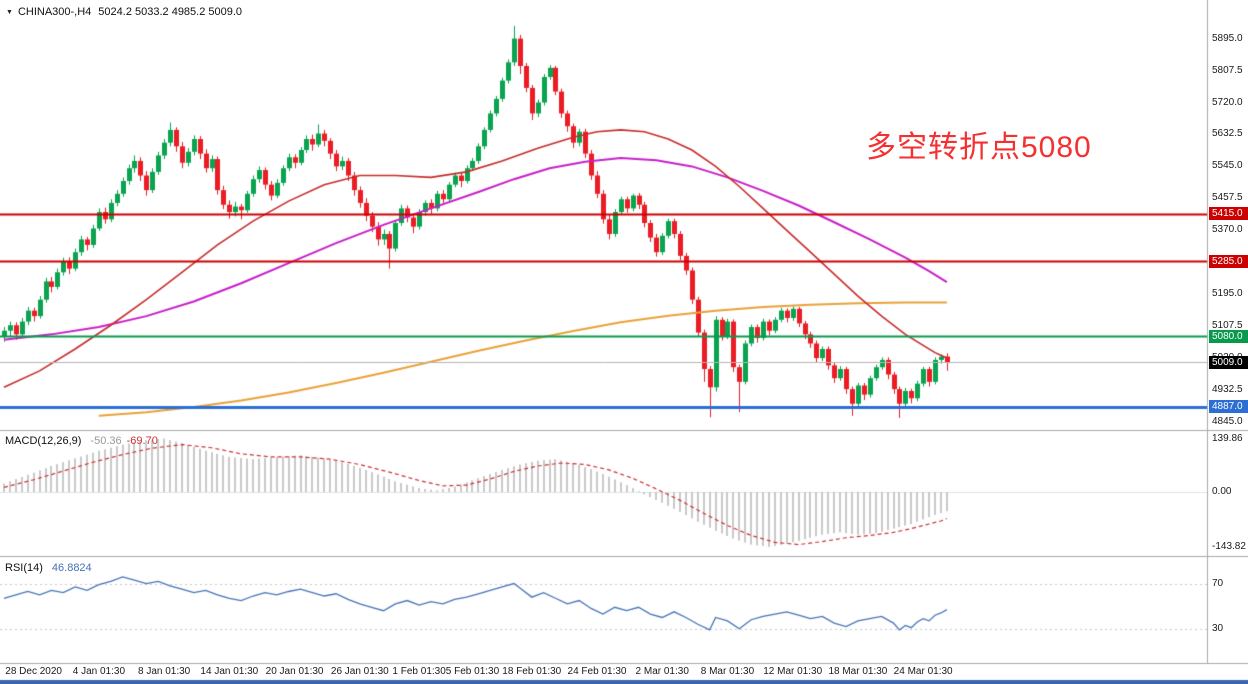  I want to click on price-line-tag: 5415.0, so click(1228, 214).